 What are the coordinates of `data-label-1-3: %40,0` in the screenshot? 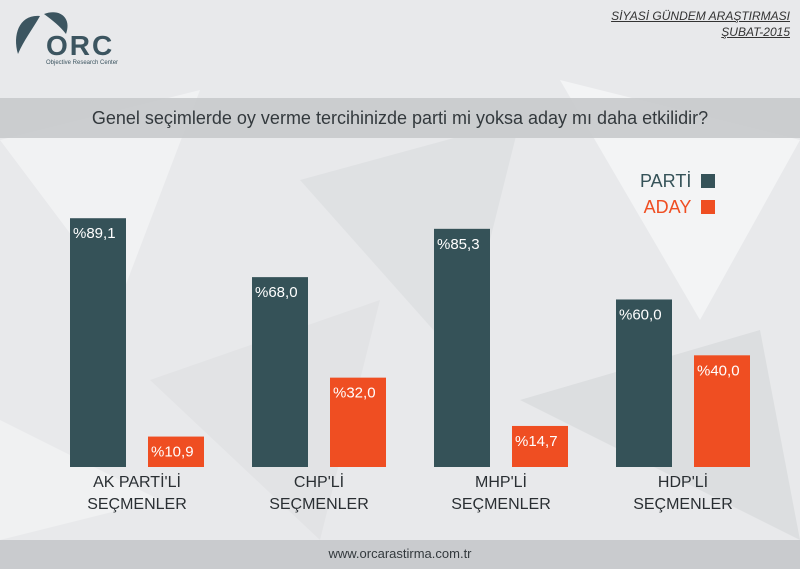 It's located at (718, 370).